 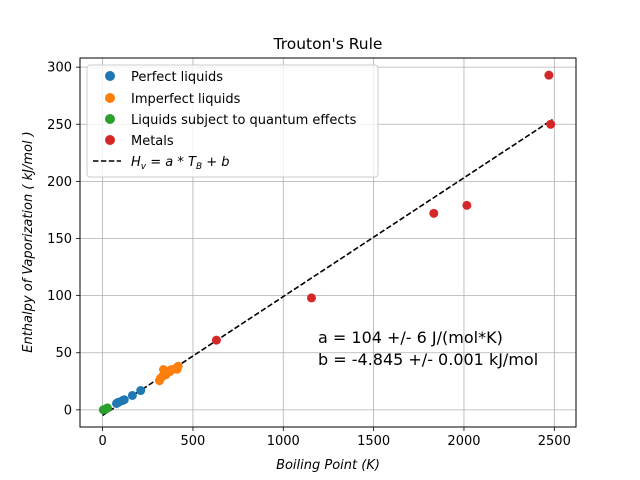 What do you see at coordinates (463, 441) in the screenshot?
I see `x-tick-label: 2000` at bounding box center [463, 441].